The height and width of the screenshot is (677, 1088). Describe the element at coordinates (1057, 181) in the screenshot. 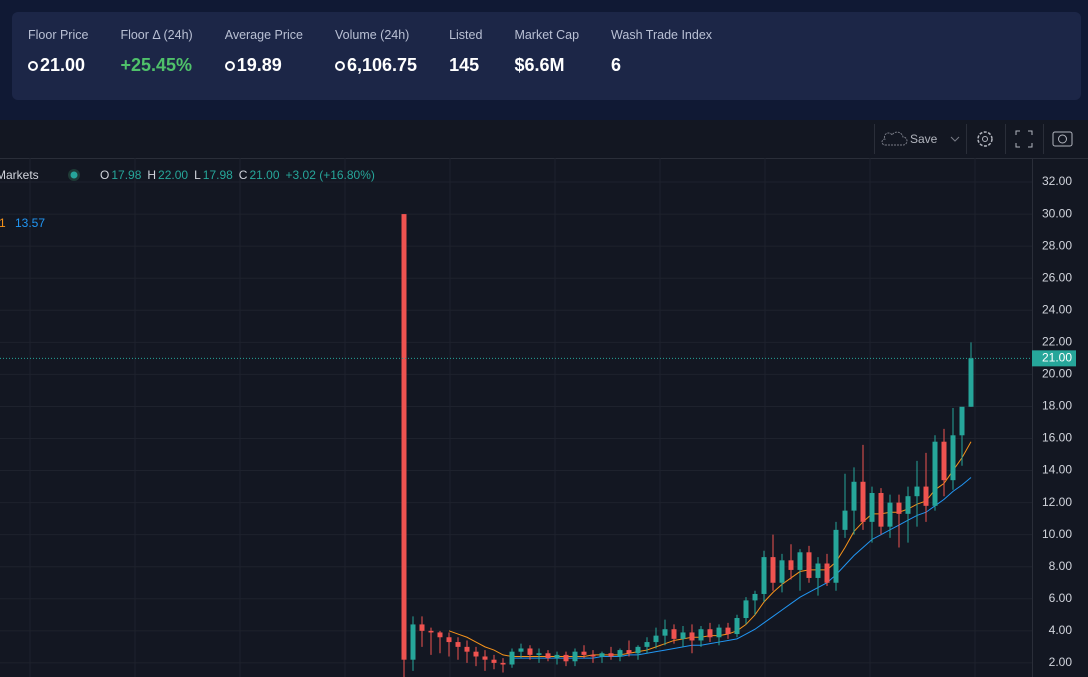

I see `y-tick-label: 32.00` at that location.